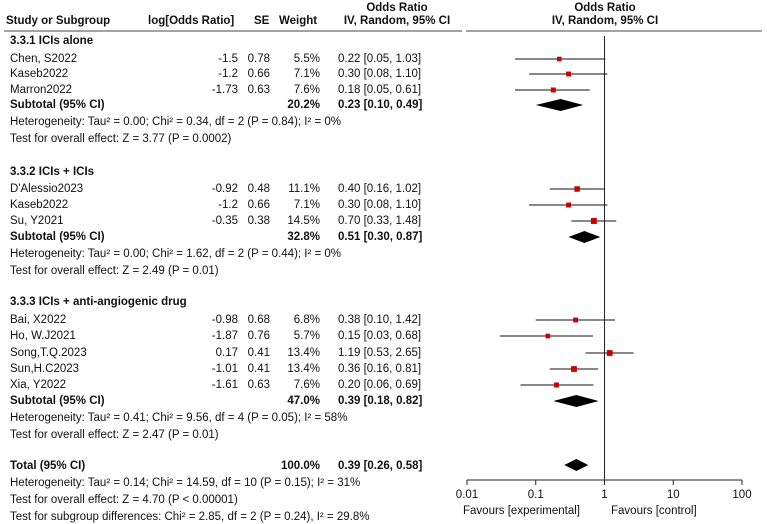  I want to click on study-or-ci: 0.38 [0.10, 1.42], so click(380, 320).